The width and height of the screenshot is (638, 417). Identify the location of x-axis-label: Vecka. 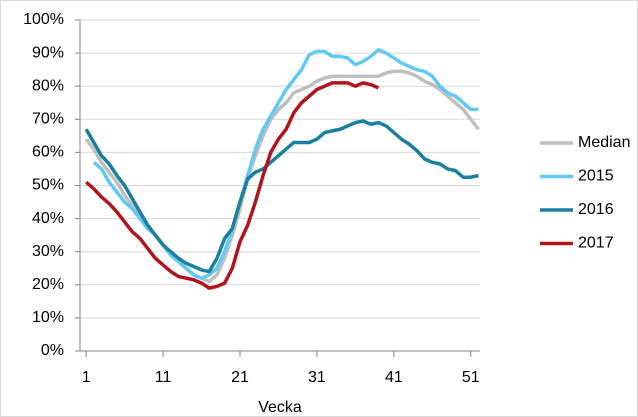
(280, 407).